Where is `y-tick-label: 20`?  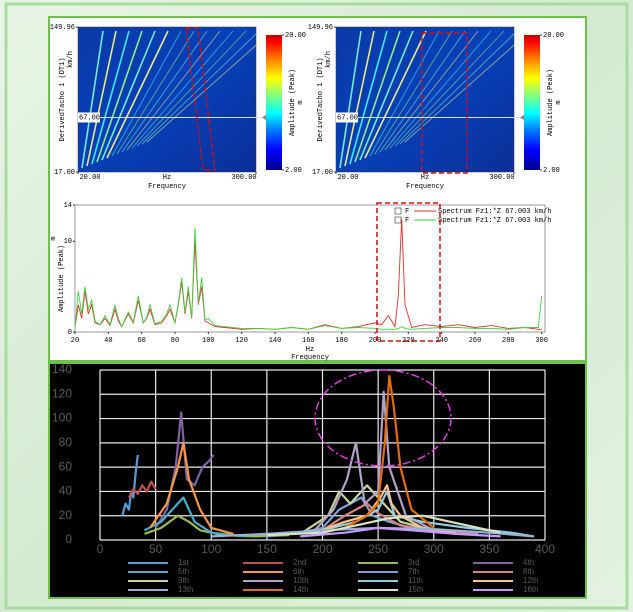
y-tick-label: 20 is located at coordinates (66, 515).